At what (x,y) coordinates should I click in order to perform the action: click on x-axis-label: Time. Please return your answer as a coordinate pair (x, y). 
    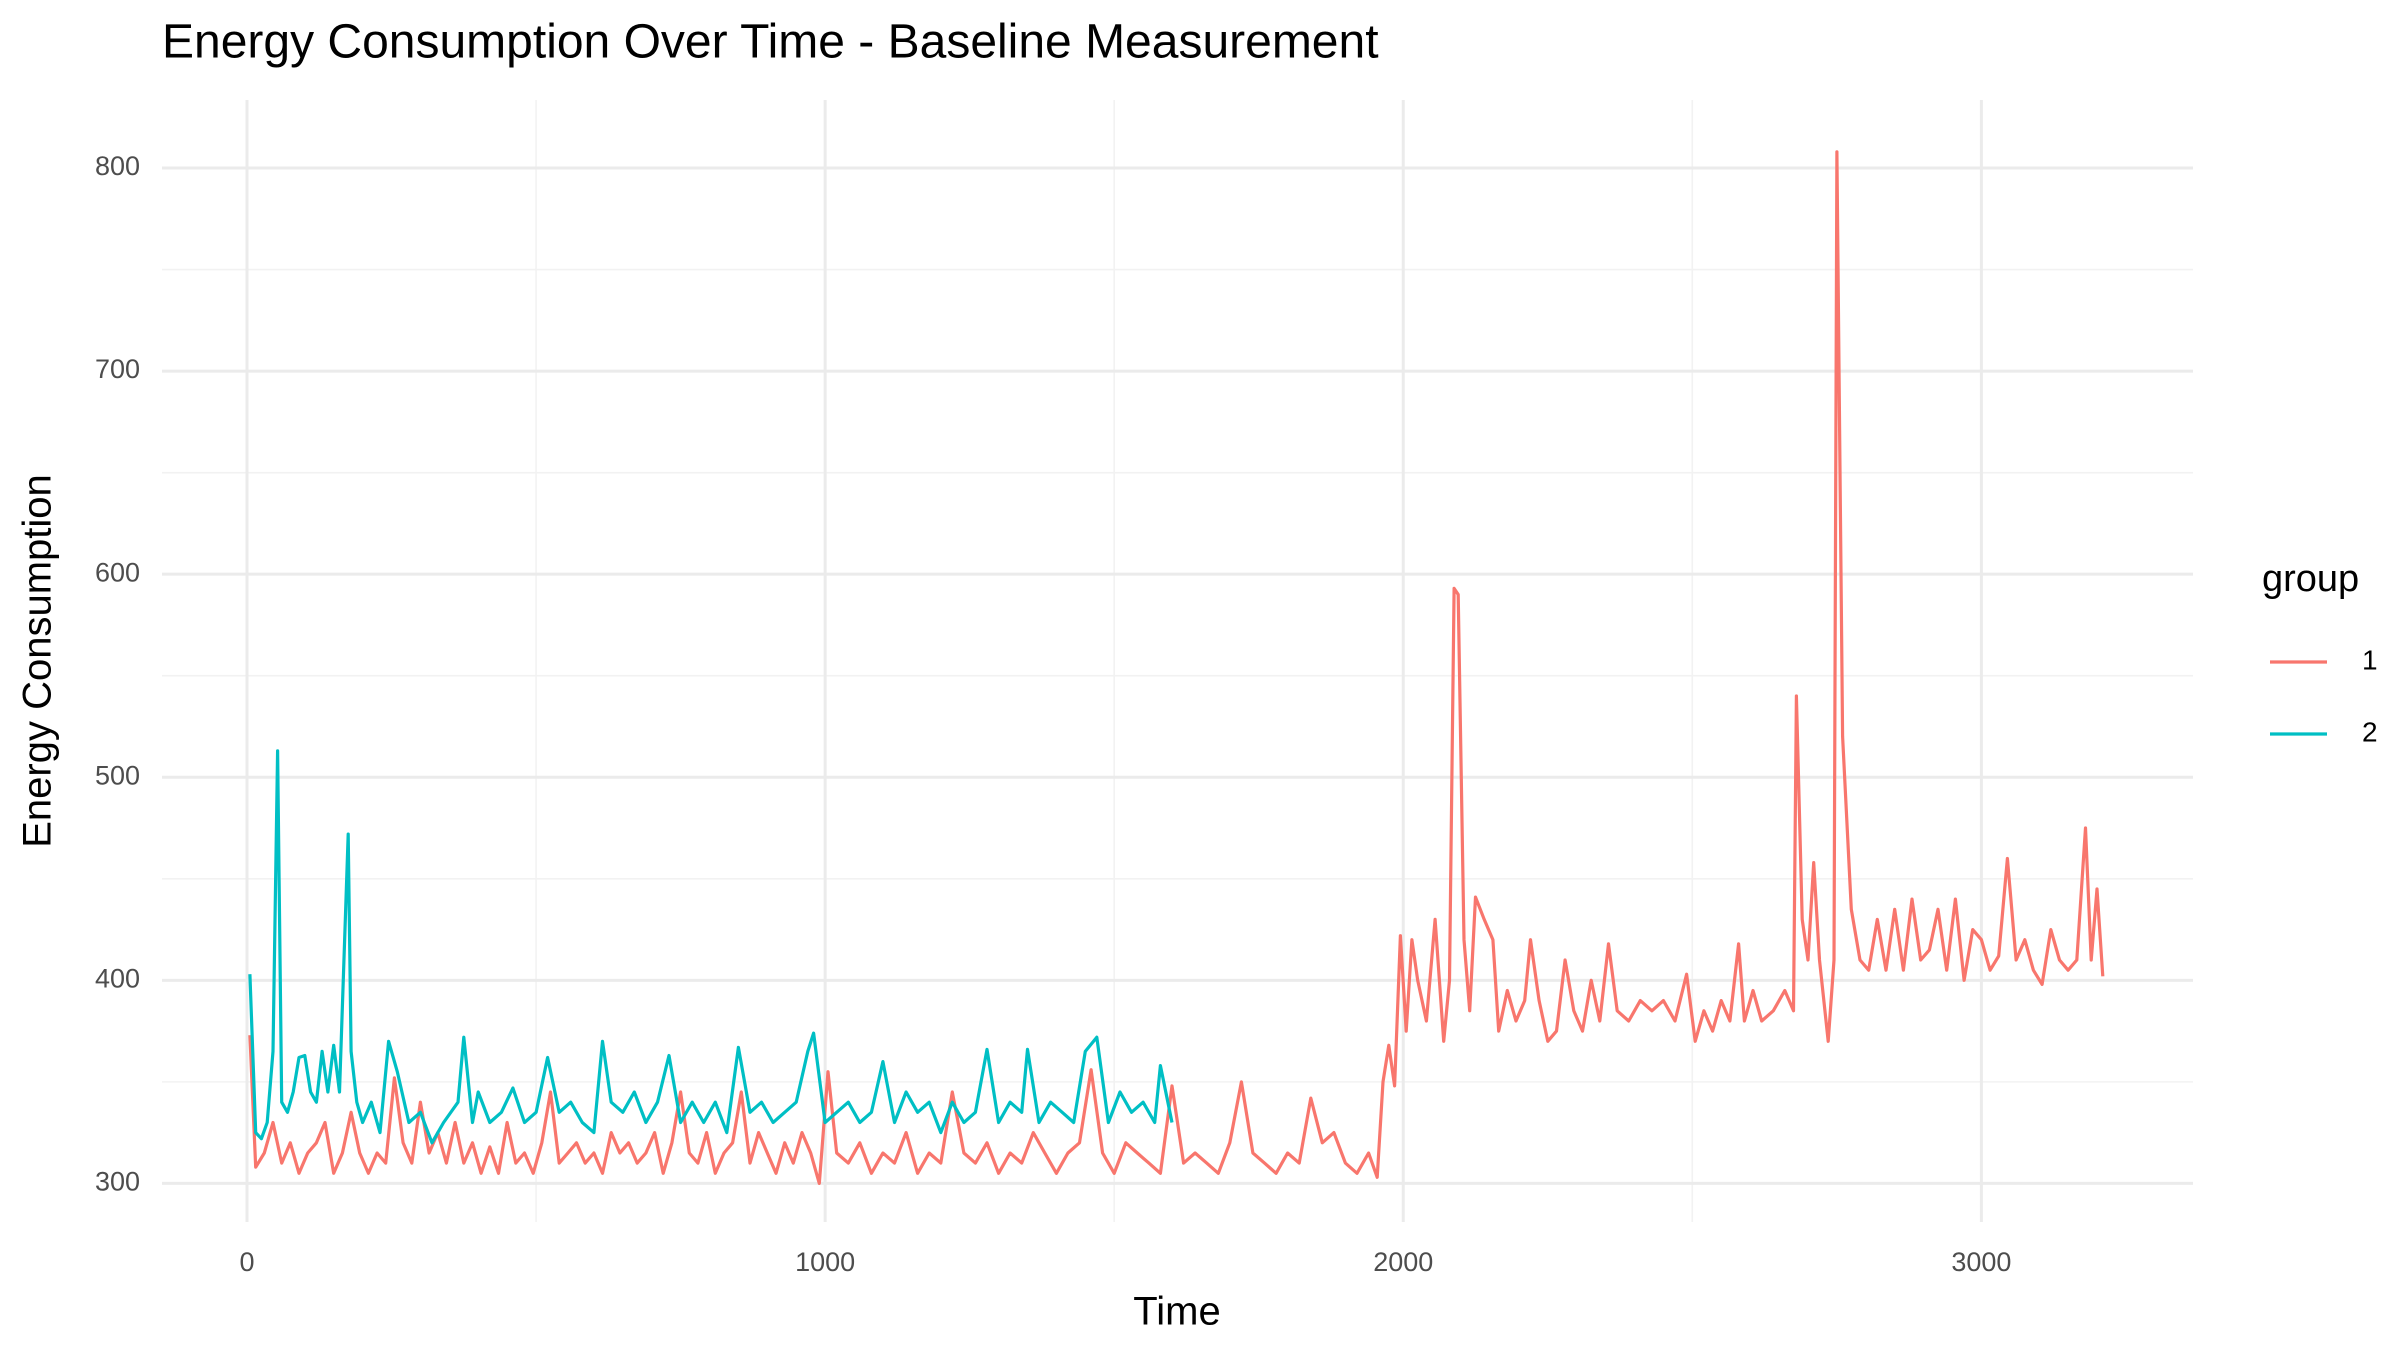
    Looking at the image, I should click on (1176, 1312).